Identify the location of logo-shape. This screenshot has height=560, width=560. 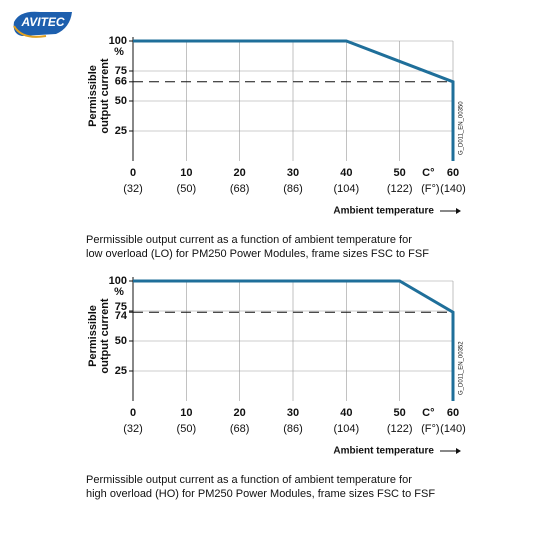
(42, 23).